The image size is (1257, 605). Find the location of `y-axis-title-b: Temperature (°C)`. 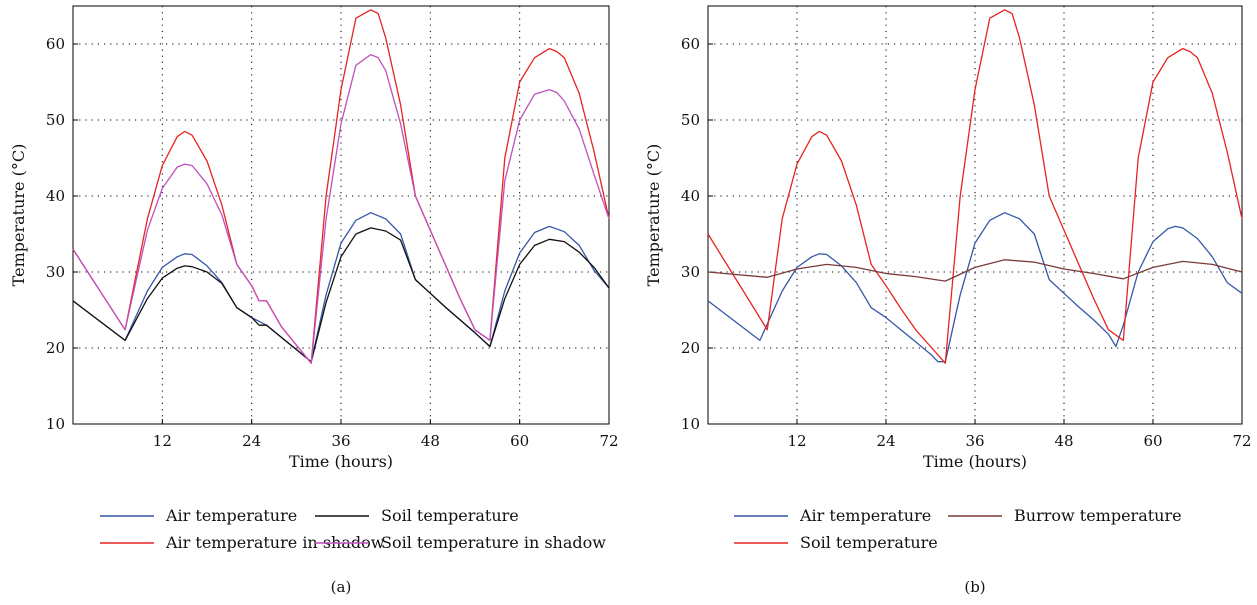

y-axis-title-b: Temperature (°C) is located at coordinates (653, 215).